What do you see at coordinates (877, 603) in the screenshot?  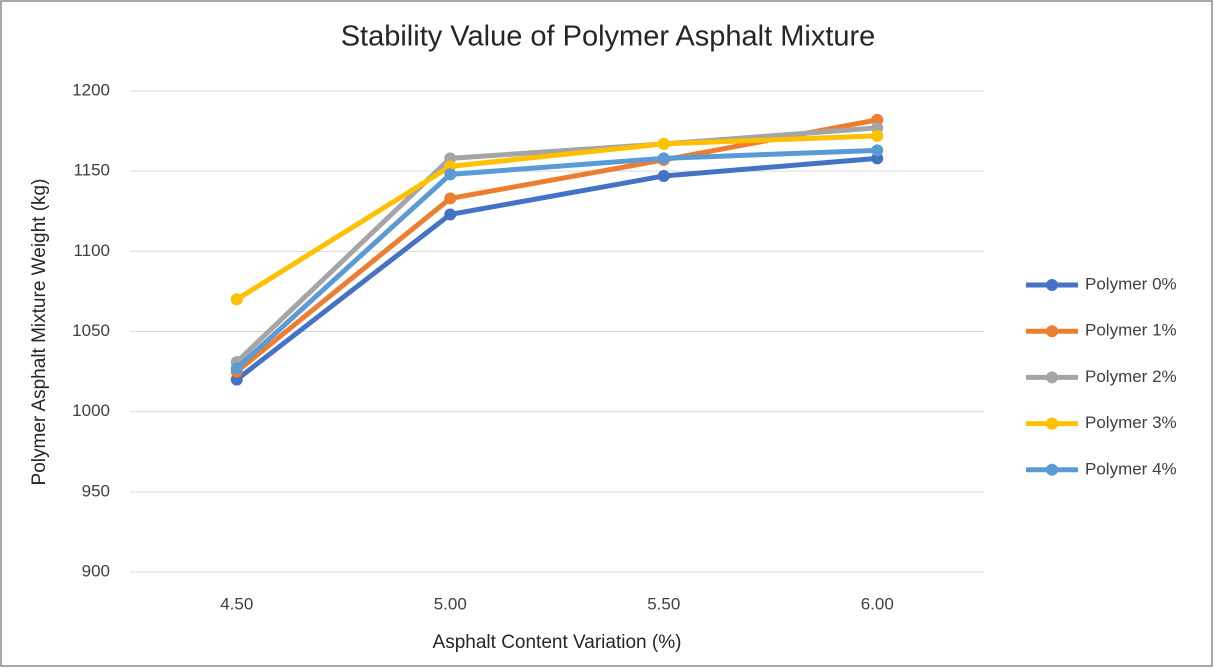 I see `x-tick-label: 6.00` at bounding box center [877, 603].